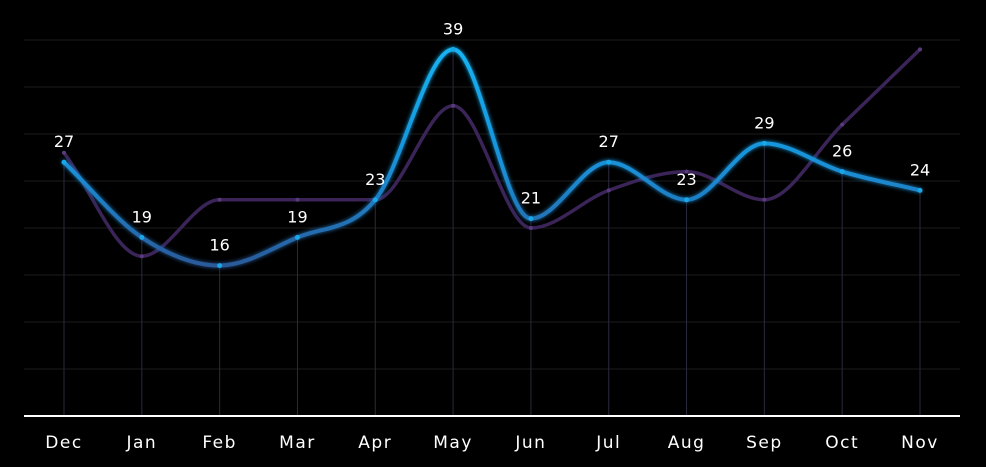  I want to click on data-label: 21, so click(531, 198).